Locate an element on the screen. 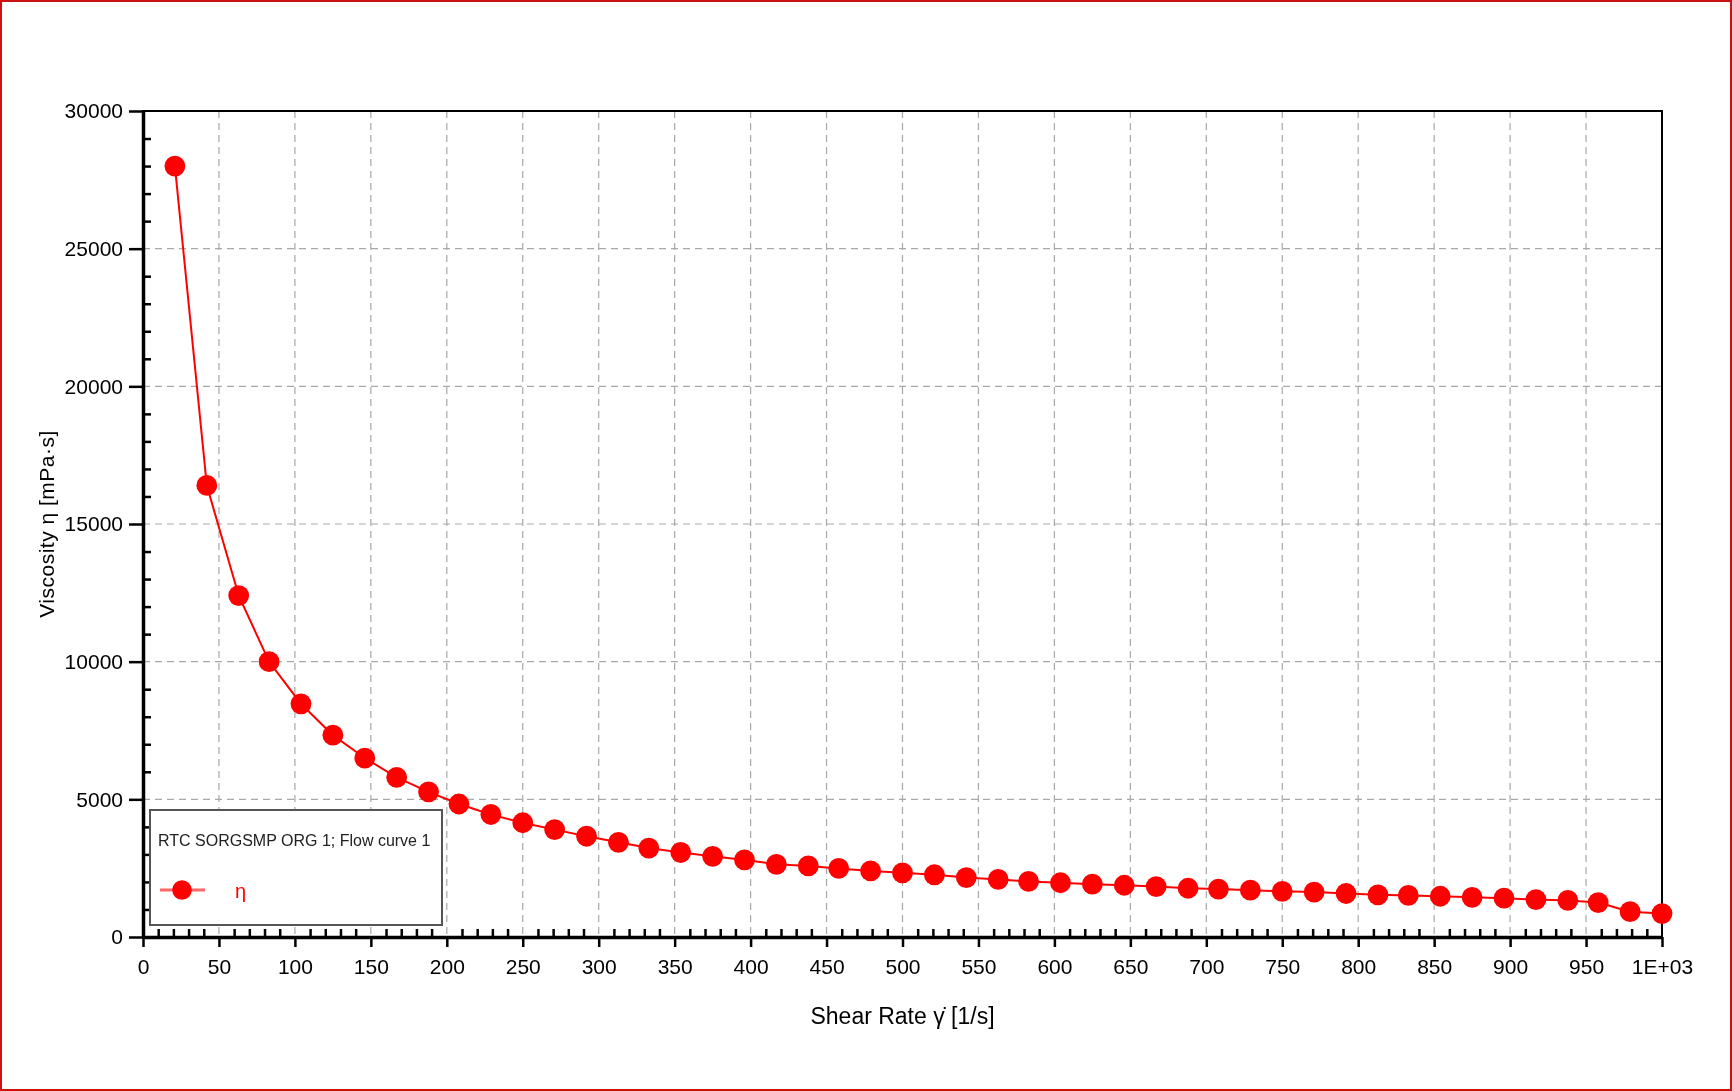 The image size is (1732, 1091). x-tick-label: 550 is located at coordinates (979, 966).